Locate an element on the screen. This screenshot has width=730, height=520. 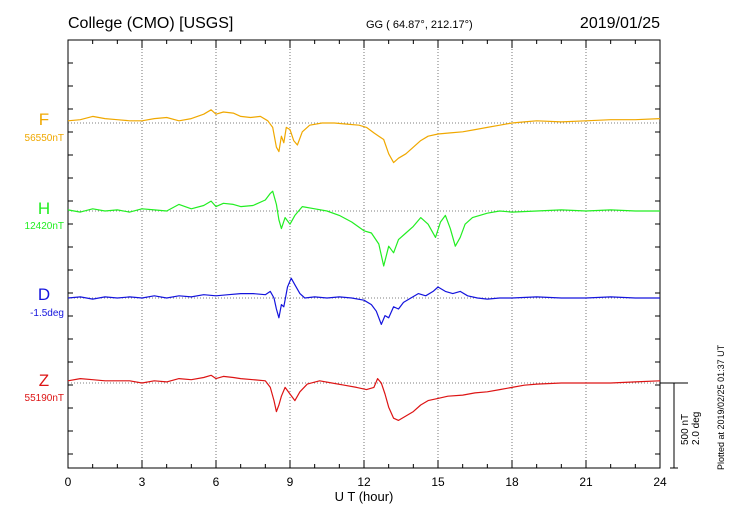
series-labels: F 56550nT H 12420nT D -1.5deg Z 55190nT is located at coordinates (44, 257).